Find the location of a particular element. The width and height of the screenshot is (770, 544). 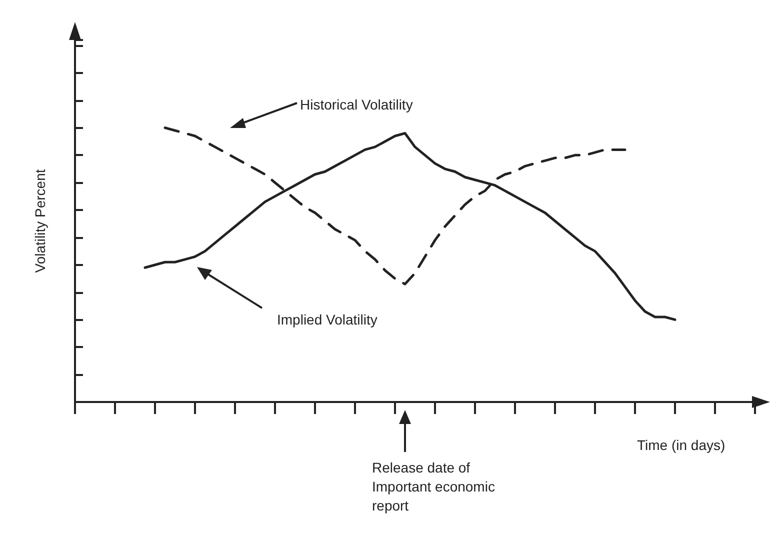

text: Release date of Important economic report is located at coordinates (435, 487).